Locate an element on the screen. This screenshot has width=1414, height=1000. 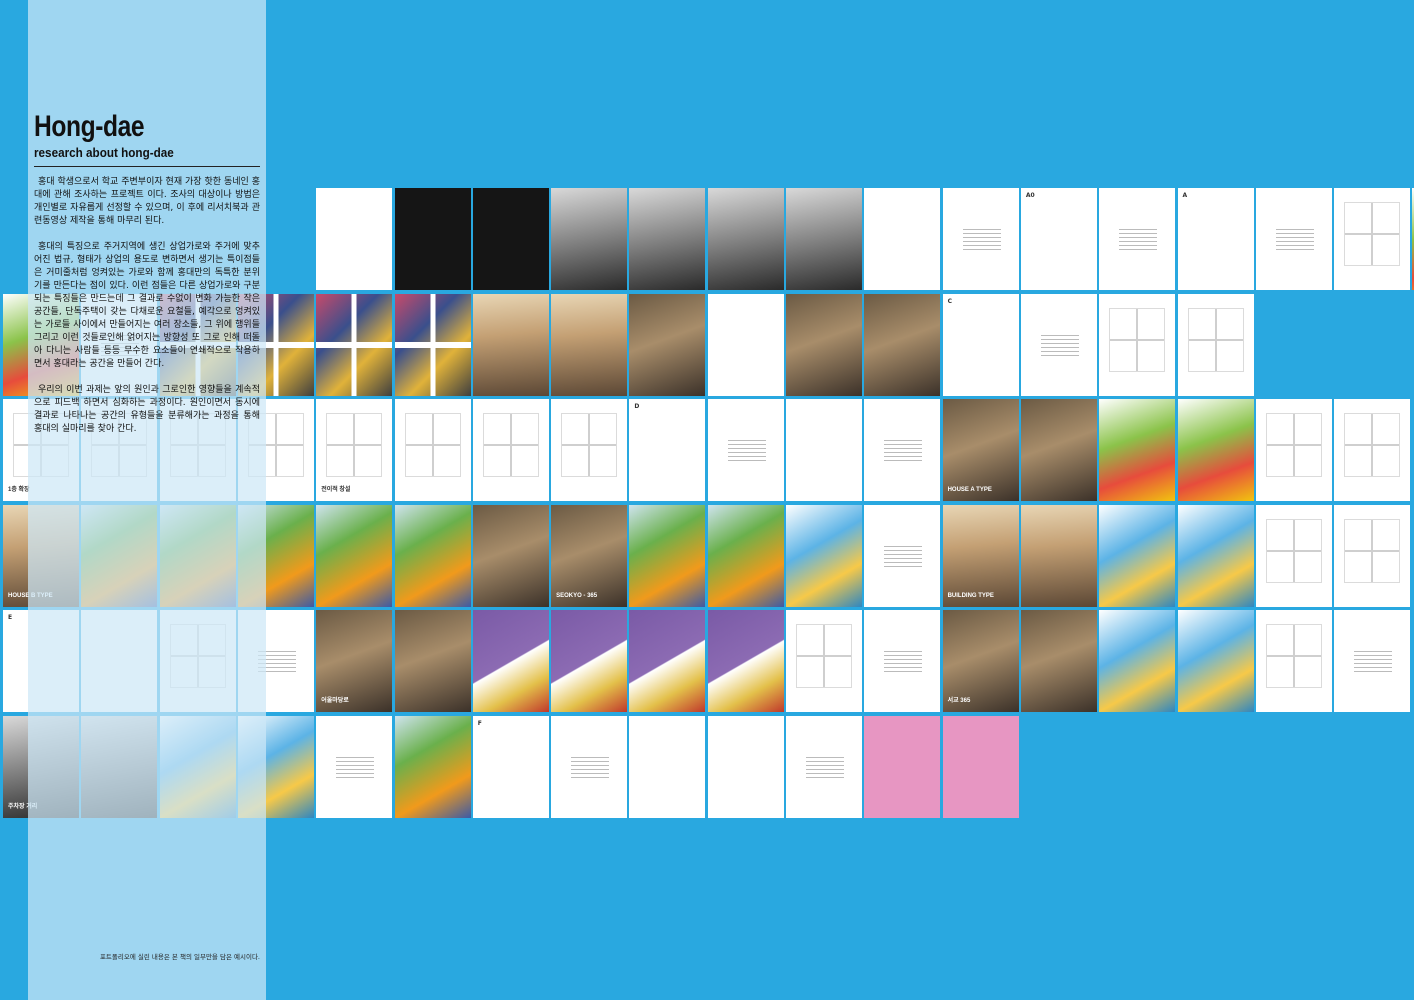
page-caption: HOUSE A TYPE is located at coordinates (969, 490).